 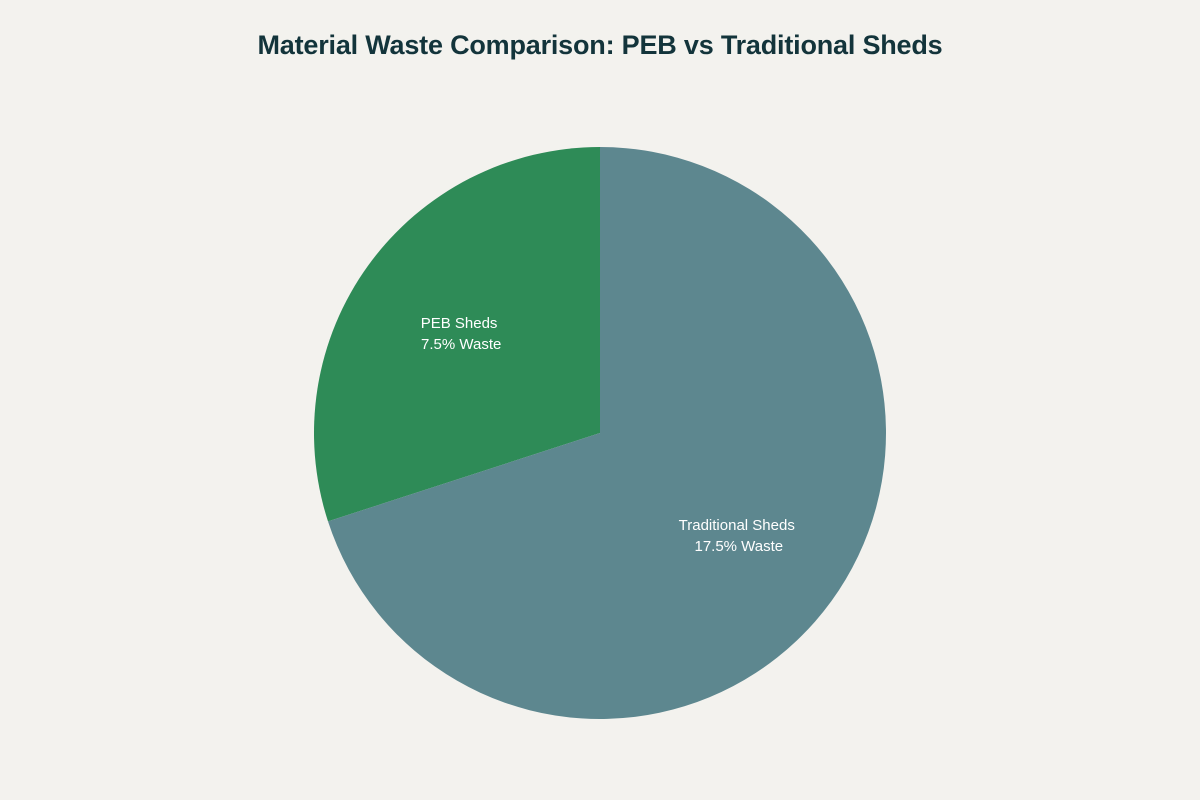 What do you see at coordinates (737, 525) in the screenshot?
I see `slice-label-category: Traditional Sheds` at bounding box center [737, 525].